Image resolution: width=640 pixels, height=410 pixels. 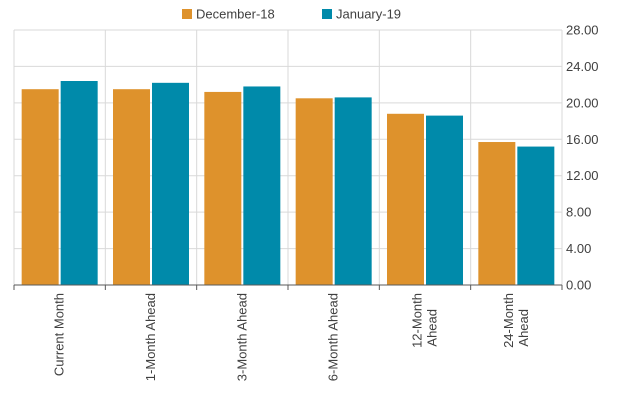 What do you see at coordinates (235, 14) in the screenshot?
I see `legend-label-december: December-18` at bounding box center [235, 14].